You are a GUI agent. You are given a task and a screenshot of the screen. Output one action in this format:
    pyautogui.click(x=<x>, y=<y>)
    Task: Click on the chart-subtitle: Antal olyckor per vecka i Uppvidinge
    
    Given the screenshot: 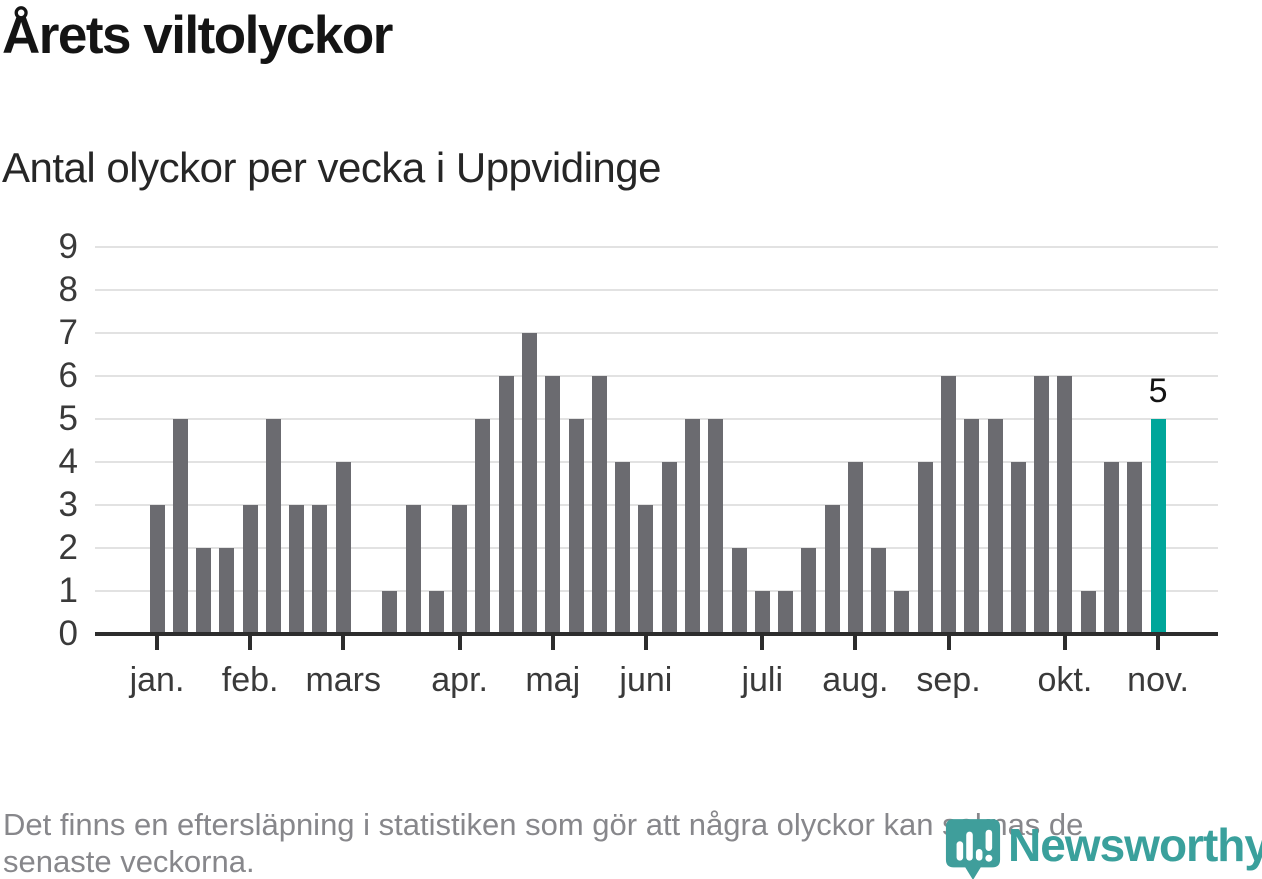 What is the action you would take?
    pyautogui.click(x=332, y=167)
    